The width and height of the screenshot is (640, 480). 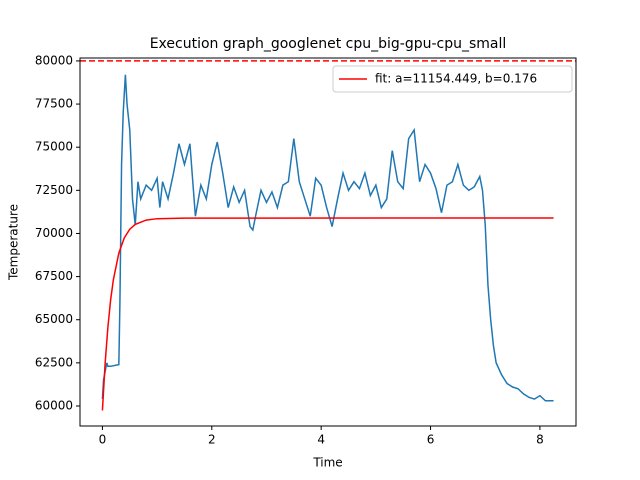 I want to click on y-tick-label: 67500, so click(x=54, y=276).